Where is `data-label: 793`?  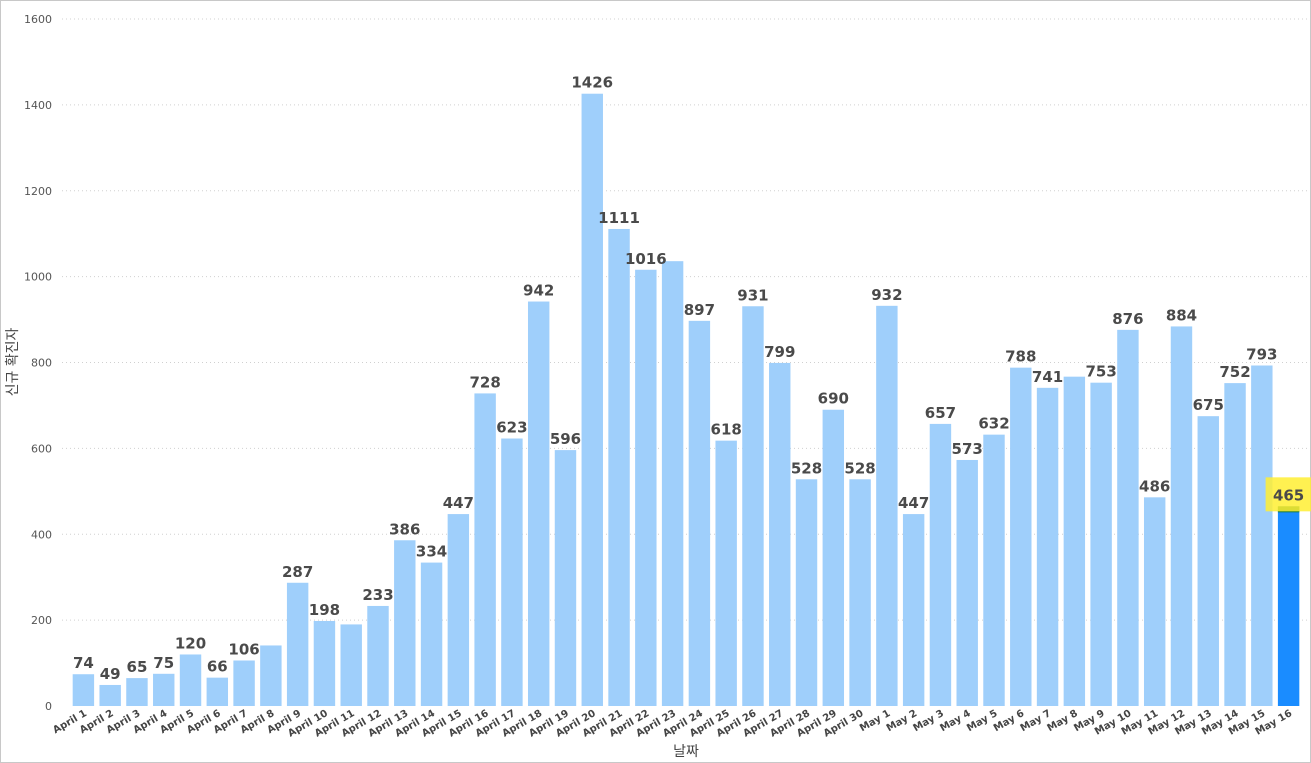
data-label: 793 is located at coordinates (1261, 355).